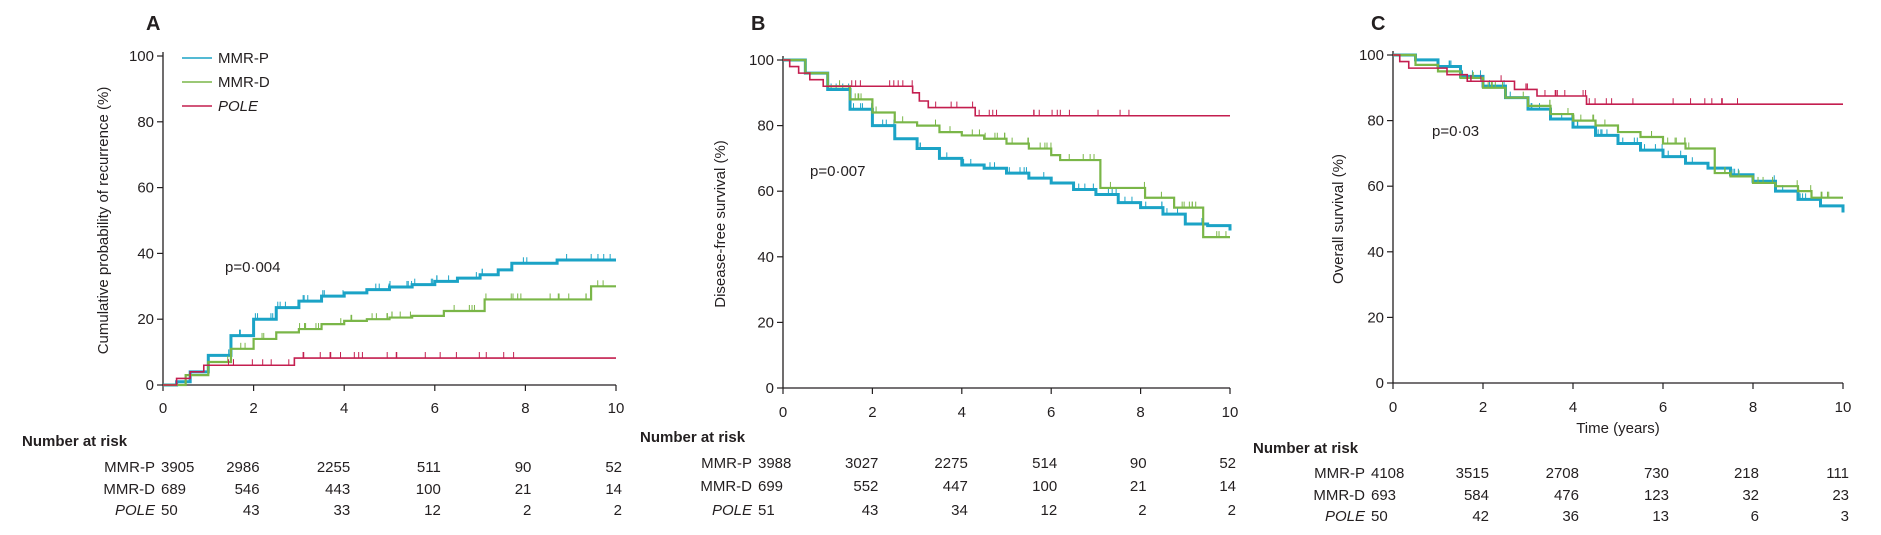 This screenshot has width=1881, height=535. Describe the element at coordinates (1656, 495) in the screenshot. I see `risk-cell: 123` at that location.